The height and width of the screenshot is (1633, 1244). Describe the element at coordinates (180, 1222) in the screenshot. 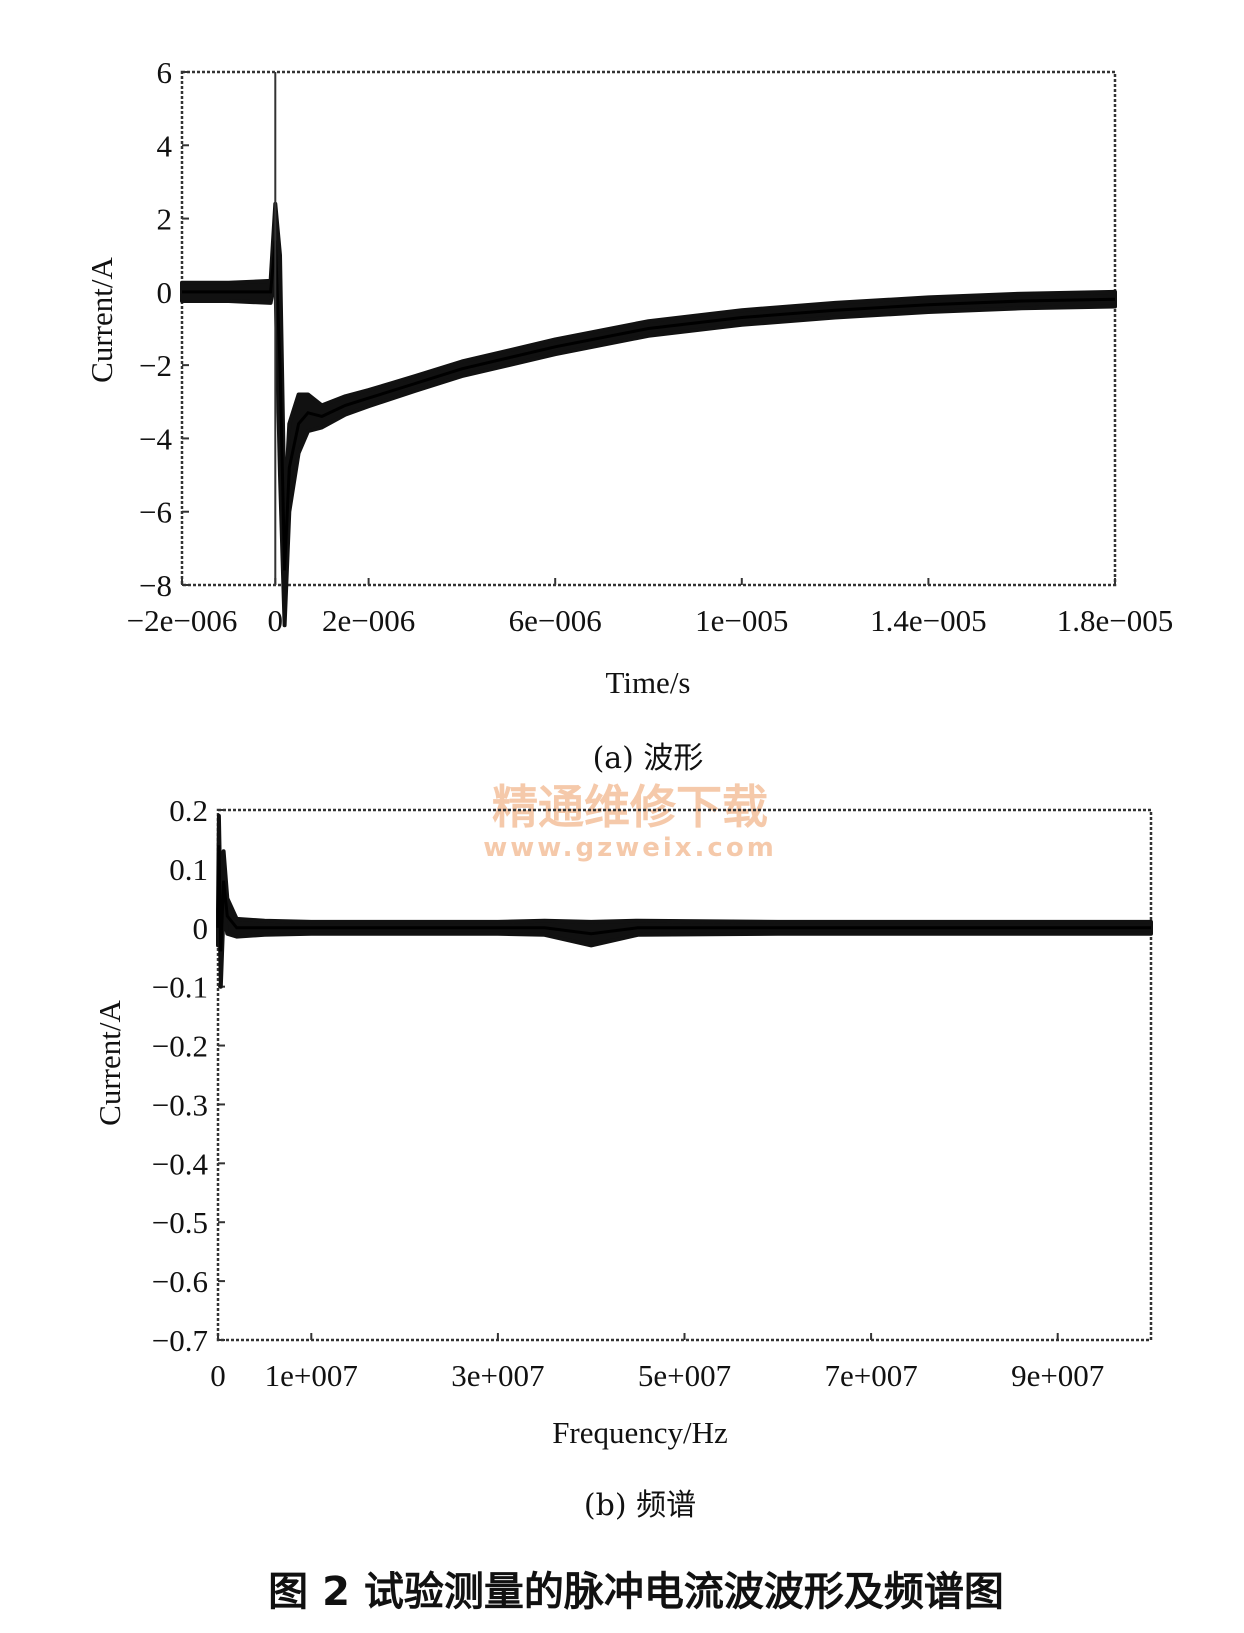

I see `y-tick-label: −0.5` at that location.